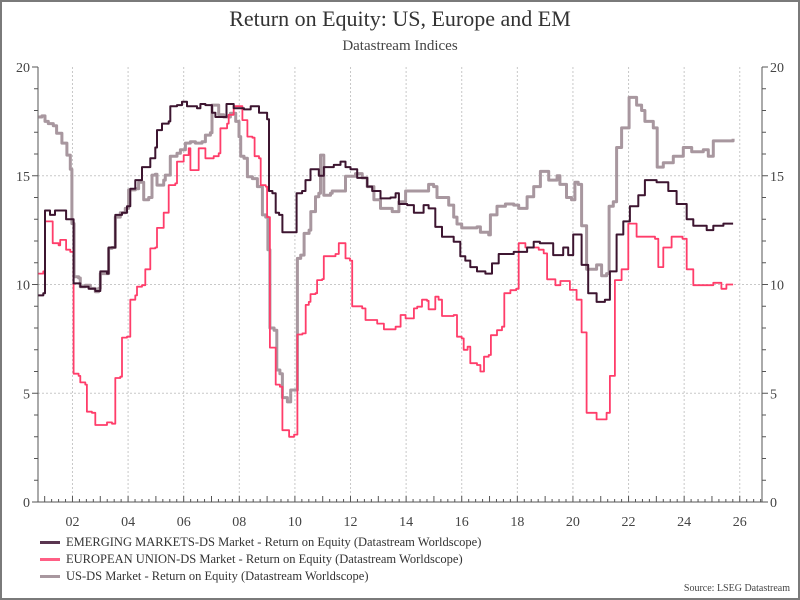  What do you see at coordinates (777, 286) in the screenshot?
I see `y-tick-label-right: 10` at bounding box center [777, 286].